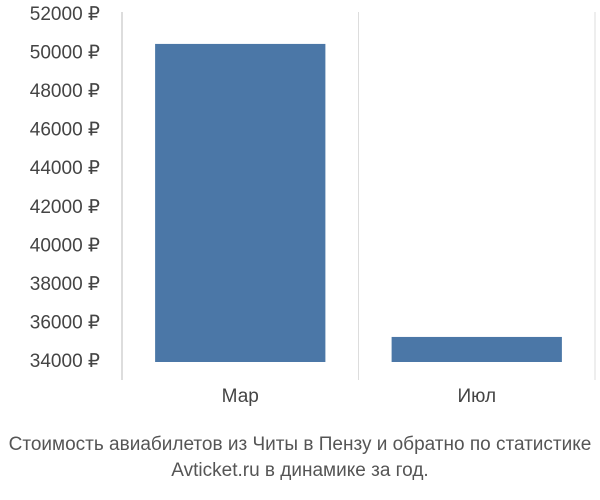  Describe the element at coordinates (65, 322) in the screenshot. I see `y-tick-label: 36000 ₽` at that location.